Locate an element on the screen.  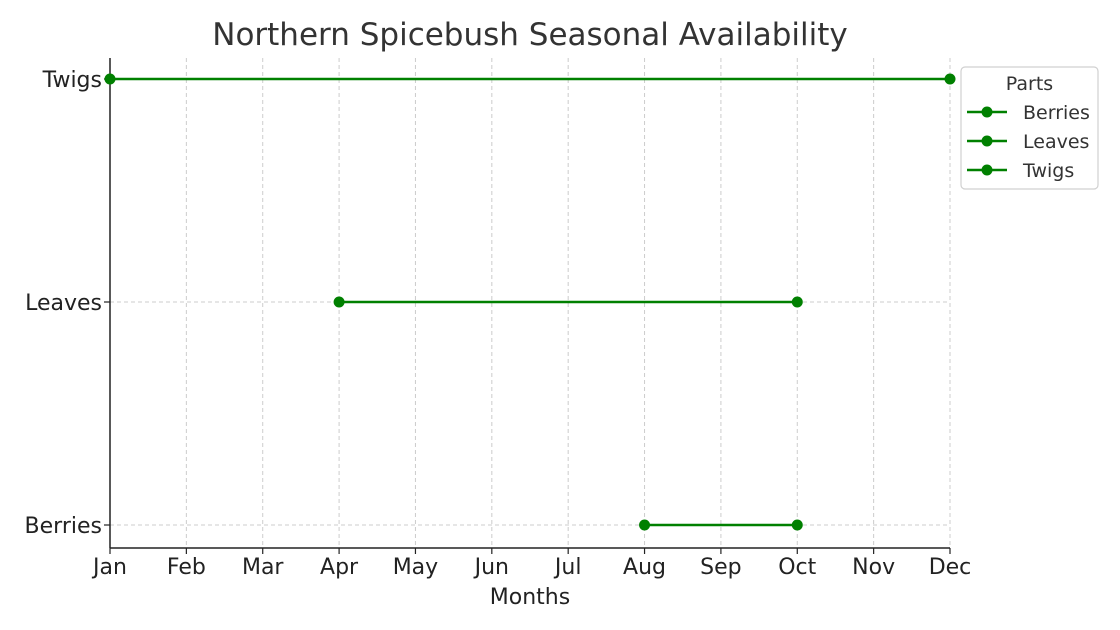
y-axis-ticks: Berries Leaves Twigs is located at coordinates (67, 303).